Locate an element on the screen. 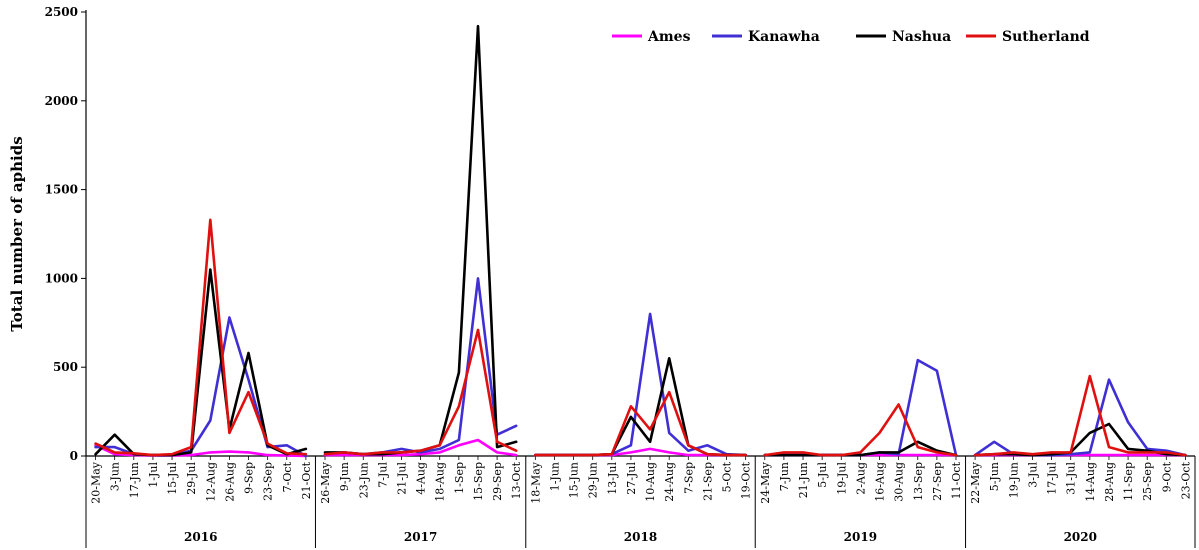 Image resolution: width=1199 pixels, height=550 pixels. x-tick-label: 22-May is located at coordinates (975, 482).